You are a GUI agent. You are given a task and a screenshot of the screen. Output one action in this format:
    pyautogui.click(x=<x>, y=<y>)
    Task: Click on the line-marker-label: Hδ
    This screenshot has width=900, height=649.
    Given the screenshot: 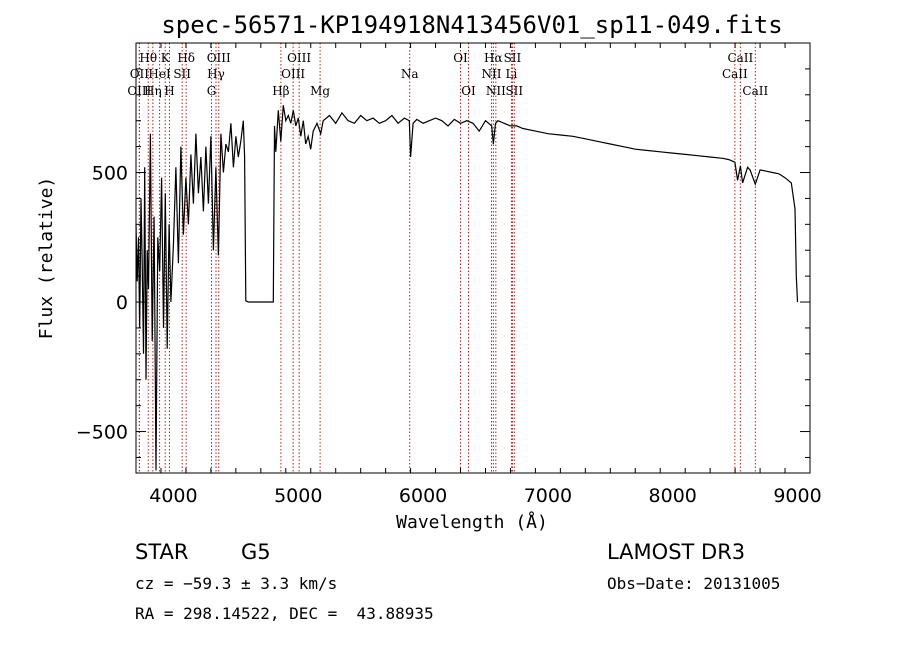 What is the action you would take?
    pyautogui.click(x=186, y=58)
    